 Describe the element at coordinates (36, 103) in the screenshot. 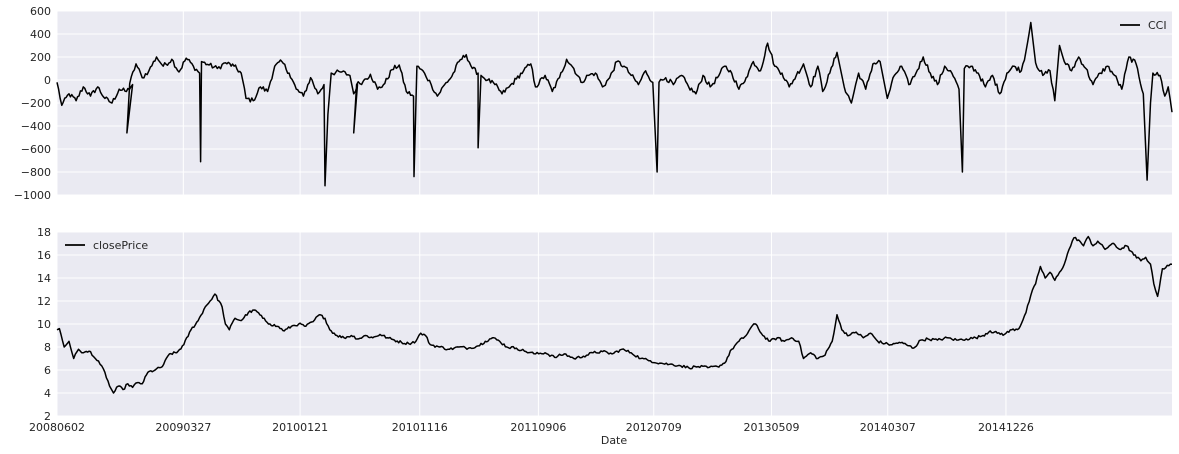

I see `cci-y-tick-label: −200` at that location.